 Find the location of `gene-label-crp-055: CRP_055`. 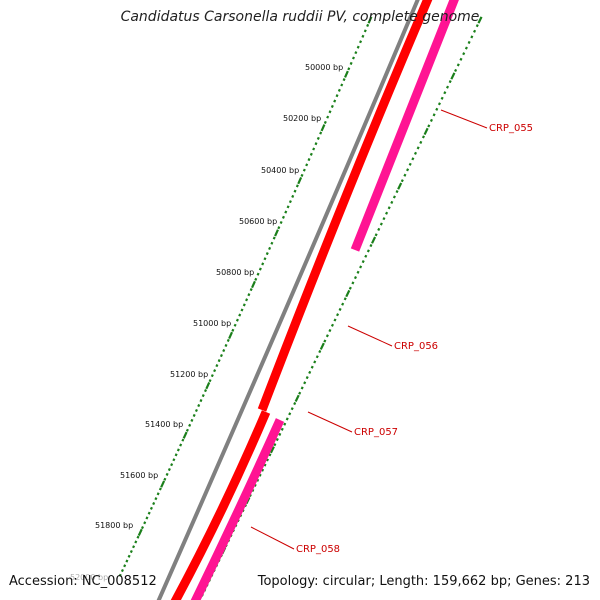

gene-label-crp-055: CRP_055 is located at coordinates (511, 128).